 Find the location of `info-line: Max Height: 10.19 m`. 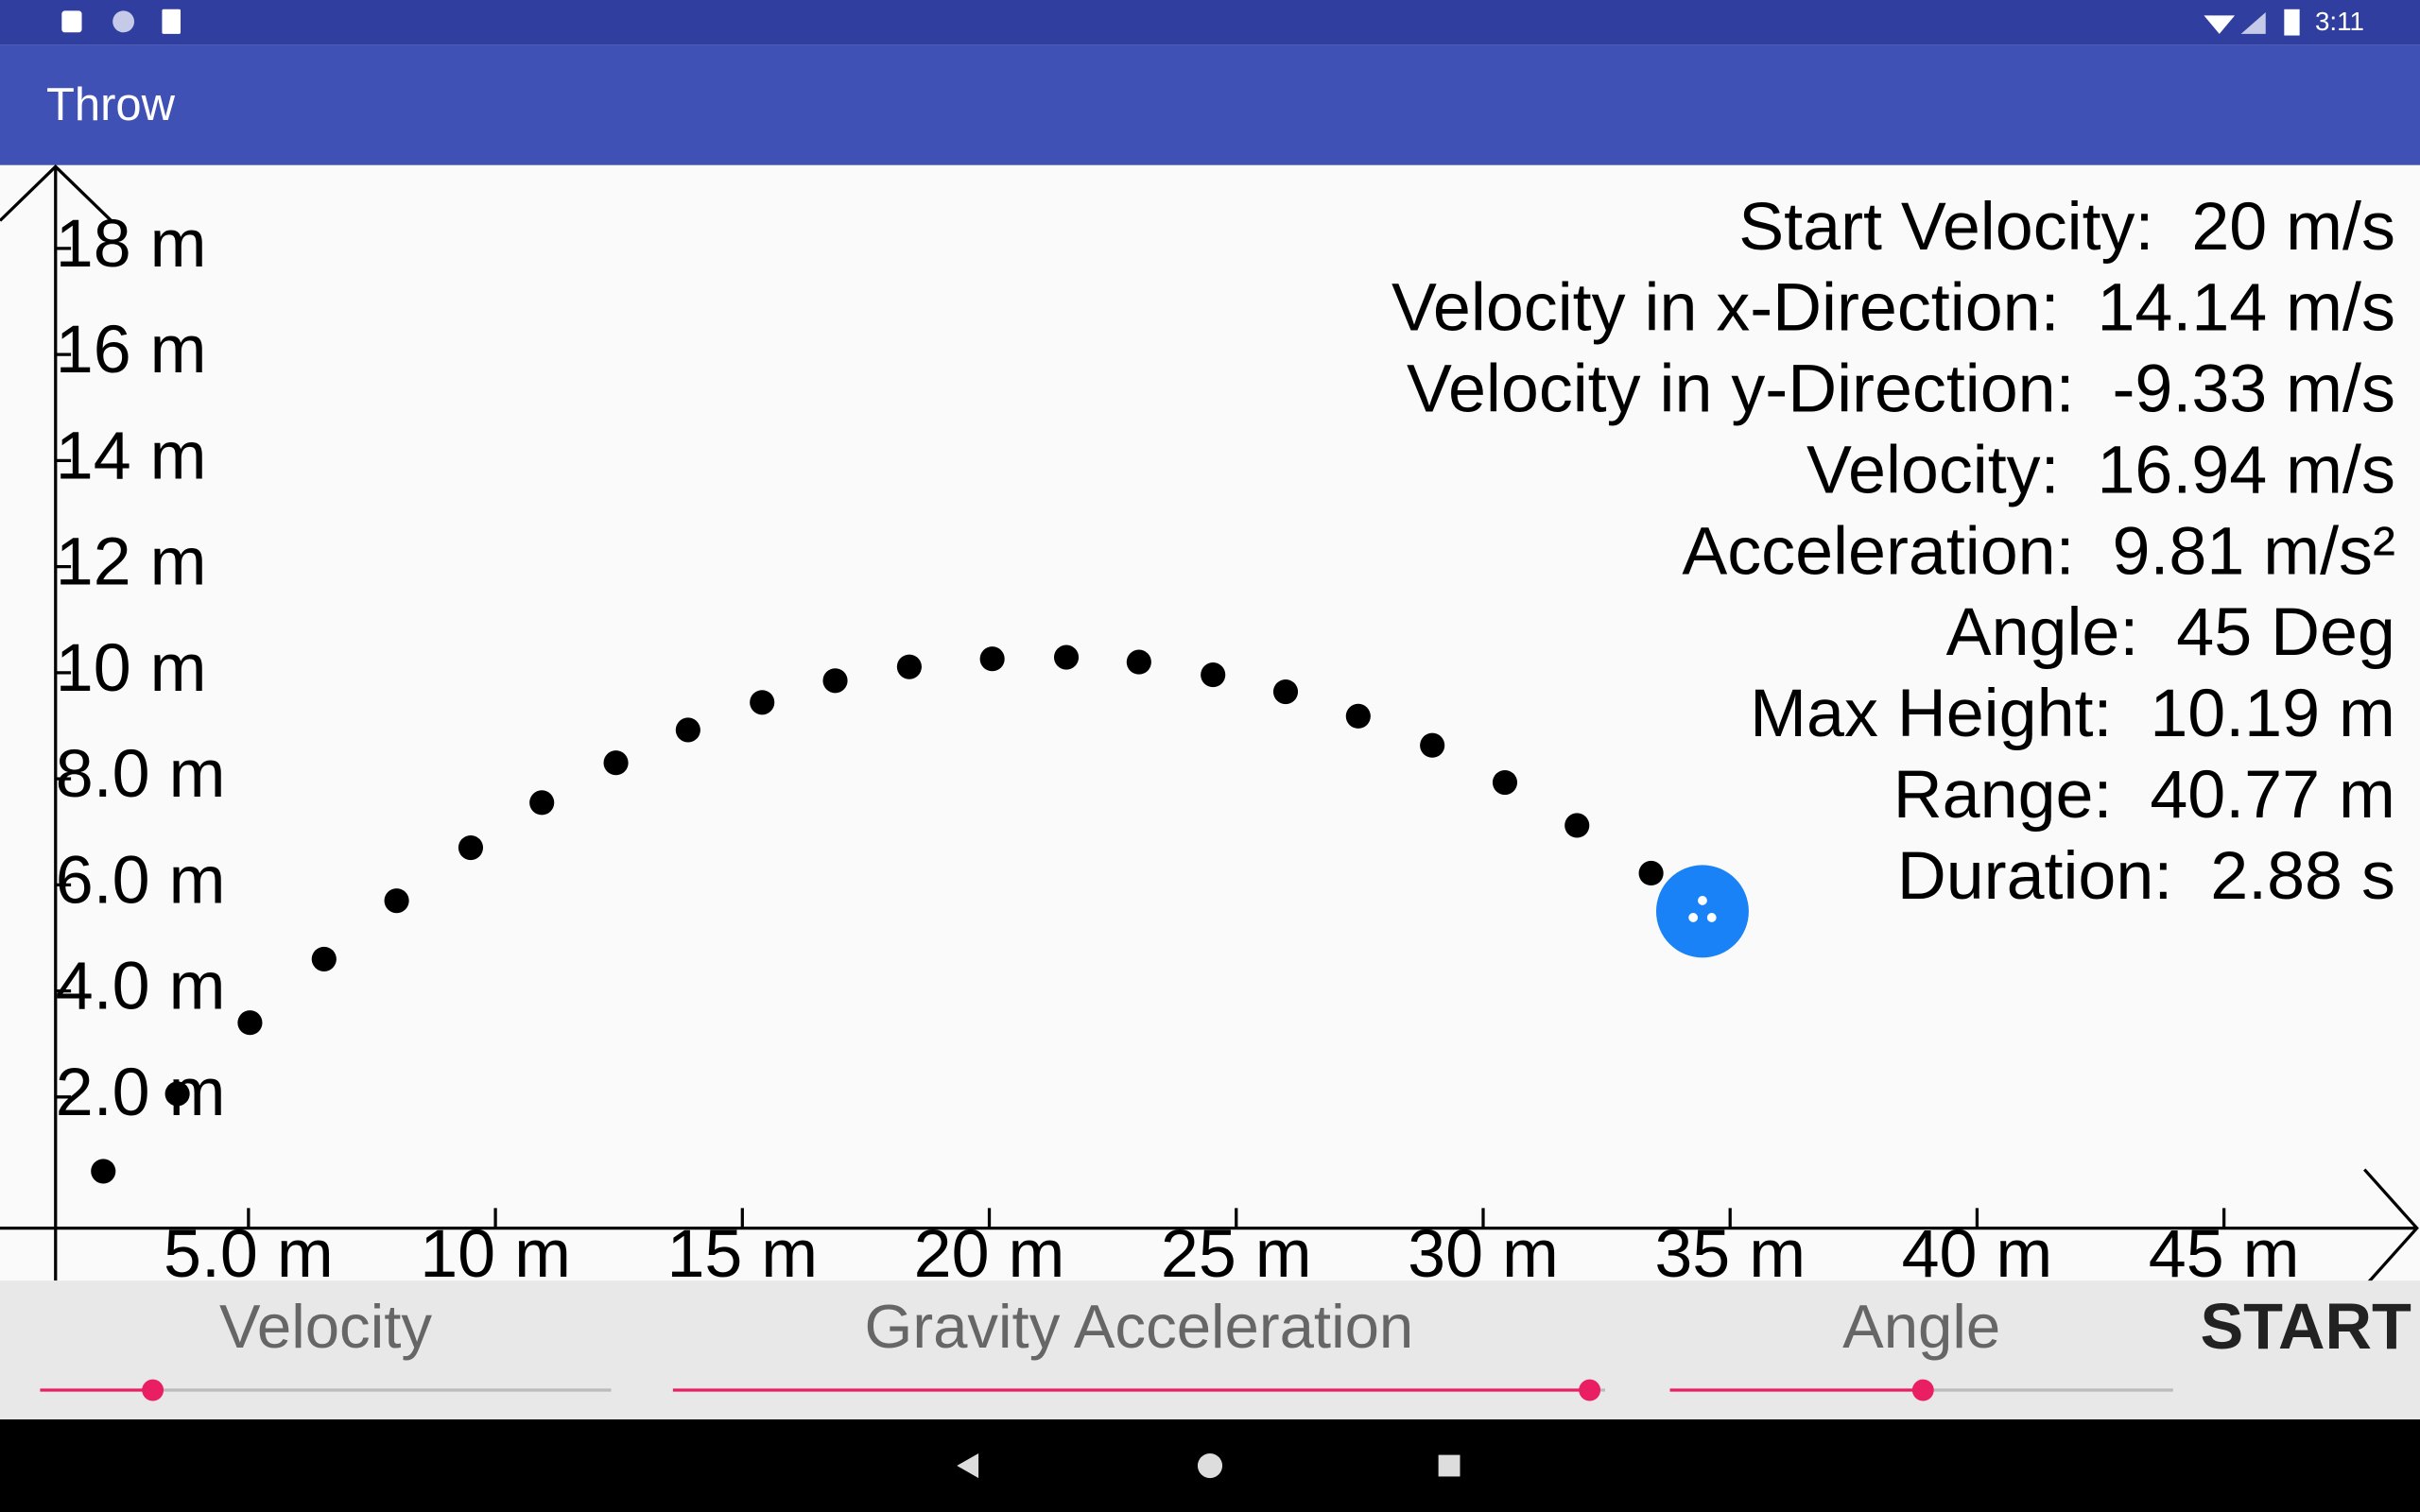

info-line: Max Height: 10.19 m is located at coordinates (2072, 713).